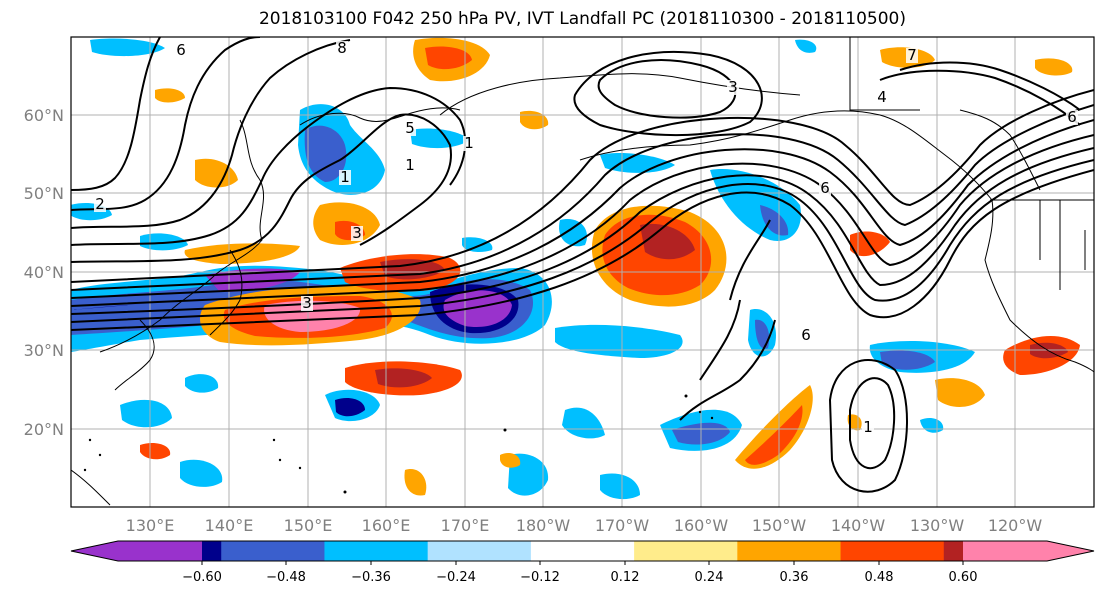 The image size is (1105, 601). I want to click on colorbar-tick-label: −0.48, so click(286, 577).